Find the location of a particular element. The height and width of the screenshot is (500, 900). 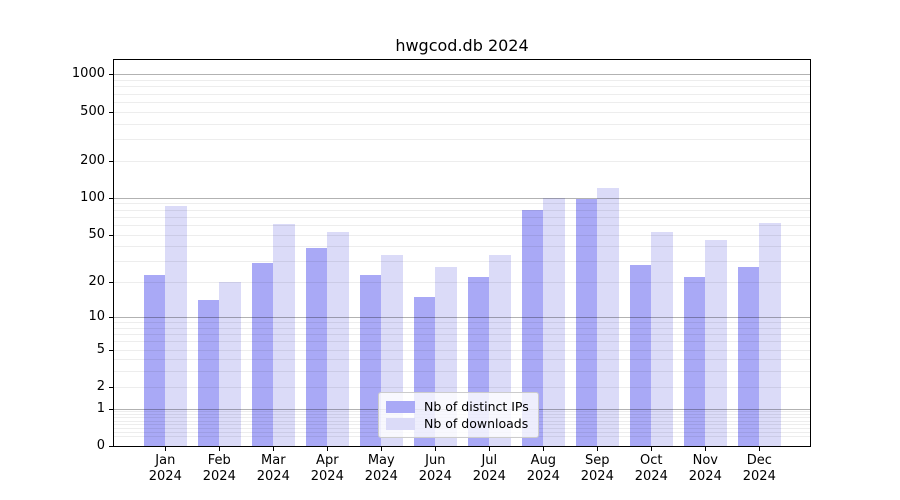

x-tick-label: Jun 2024 is located at coordinates (435, 468).